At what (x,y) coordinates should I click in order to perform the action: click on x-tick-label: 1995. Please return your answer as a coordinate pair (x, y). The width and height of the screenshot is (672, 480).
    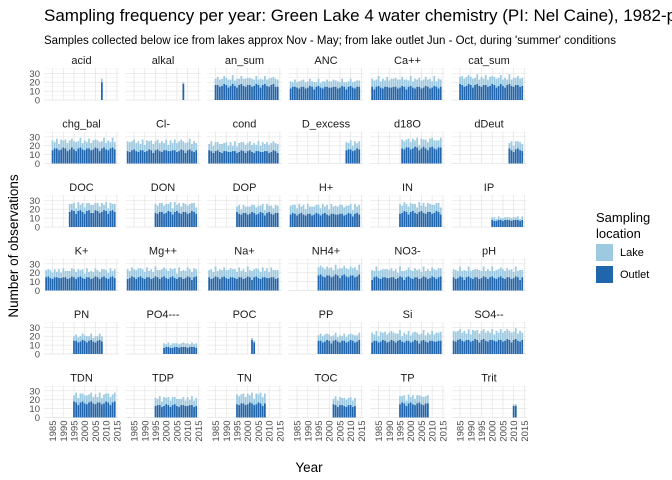
    Looking at the image, I should click on (482, 431).